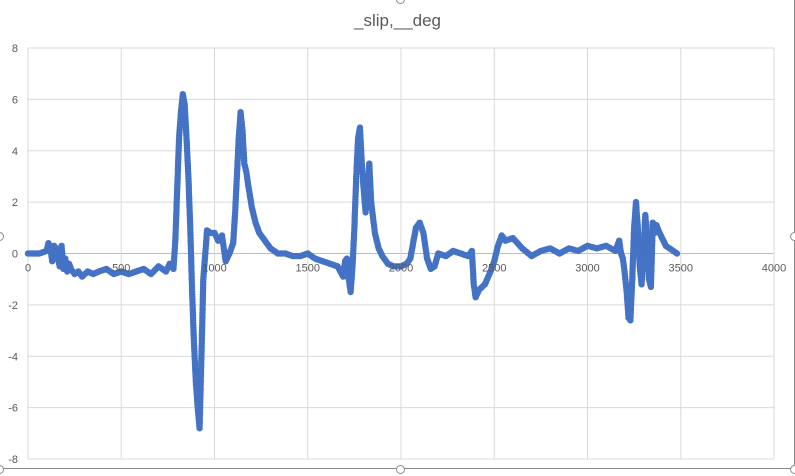 The height and width of the screenshot is (476, 795). Describe the element at coordinates (15, 49) in the screenshot. I see `y-tick-label: 8` at that location.